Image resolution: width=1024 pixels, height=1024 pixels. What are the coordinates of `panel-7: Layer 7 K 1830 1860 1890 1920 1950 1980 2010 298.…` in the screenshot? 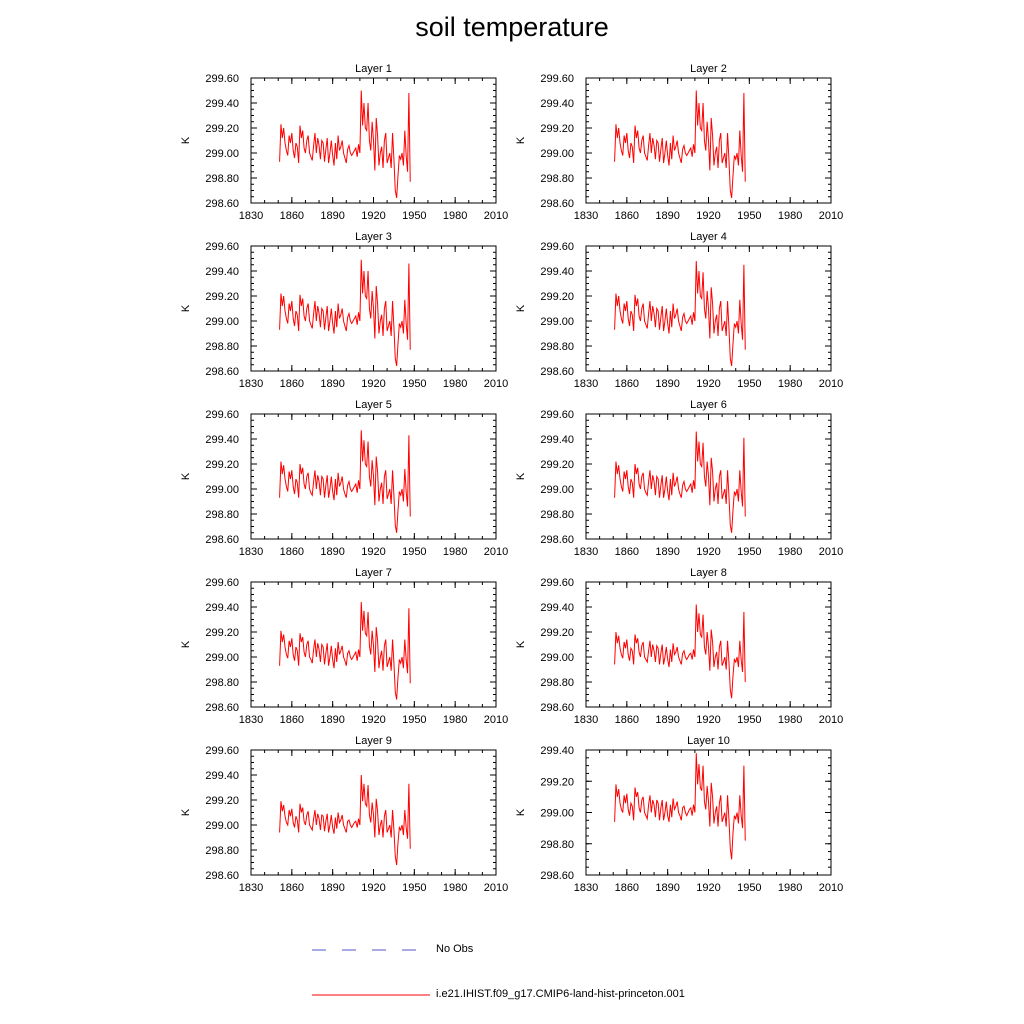 It's located at (344, 646).